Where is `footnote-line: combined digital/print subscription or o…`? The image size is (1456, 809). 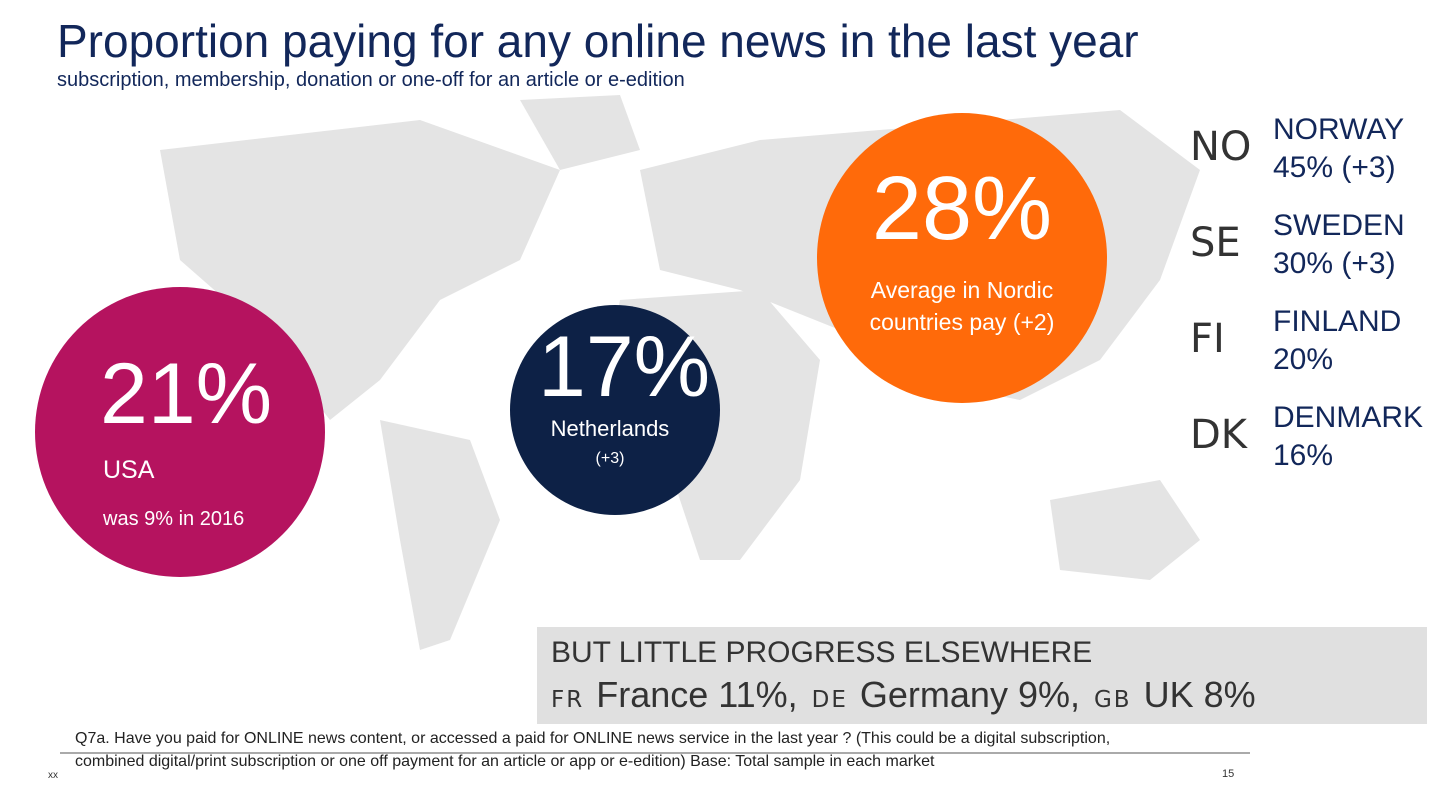 footnote-line: combined digital/print subscription or o… is located at coordinates (505, 761).